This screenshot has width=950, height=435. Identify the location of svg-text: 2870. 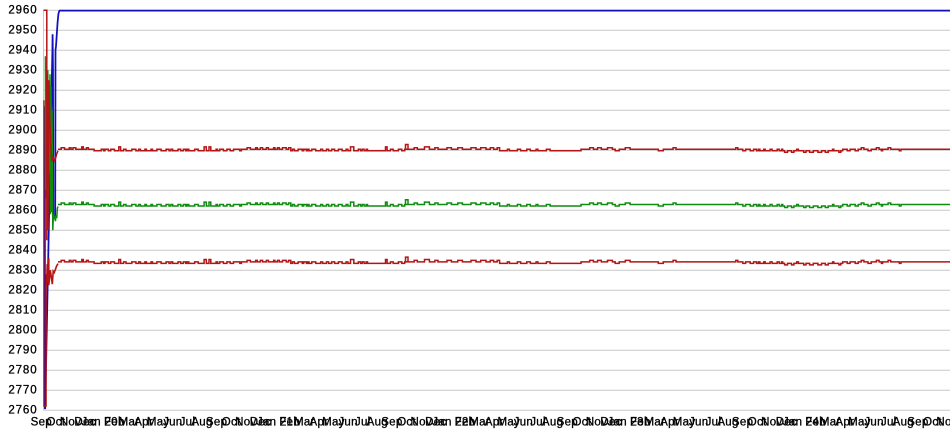
(22, 190).